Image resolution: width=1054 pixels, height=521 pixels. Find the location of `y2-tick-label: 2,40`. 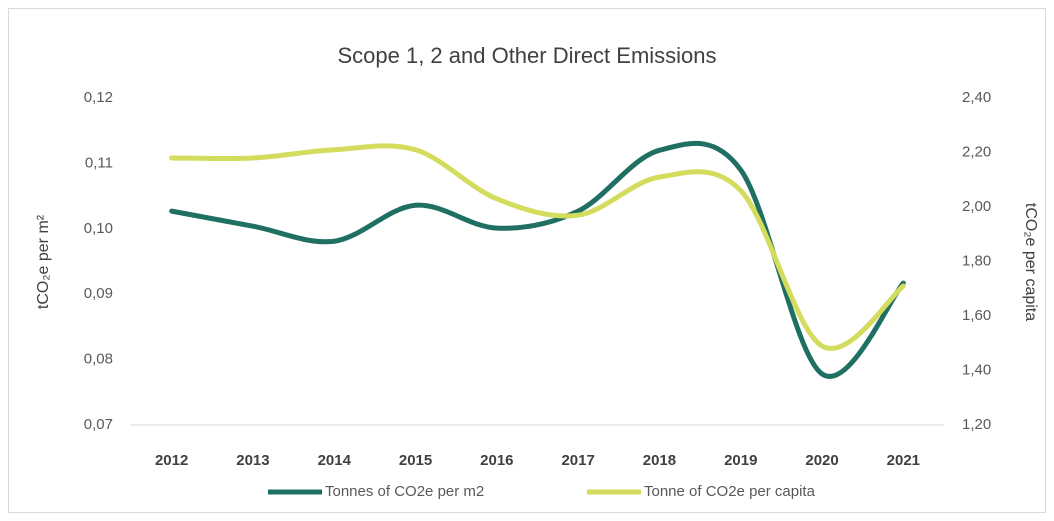

y2-tick-label: 2,40 is located at coordinates (976, 97).